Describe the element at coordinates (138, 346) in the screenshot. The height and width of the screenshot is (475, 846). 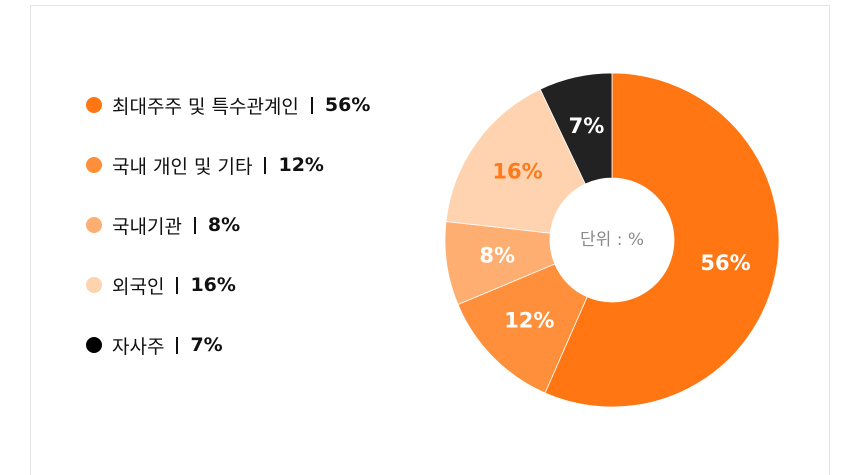
I see `legend-label: 자사주` at that location.